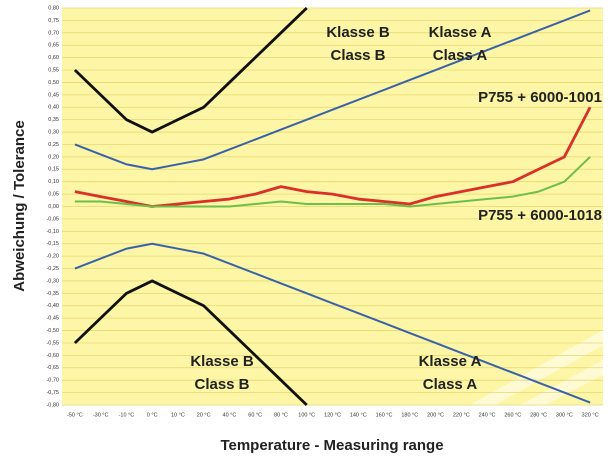  I want to click on x-tick-label: 40 °C, so click(230, 415).